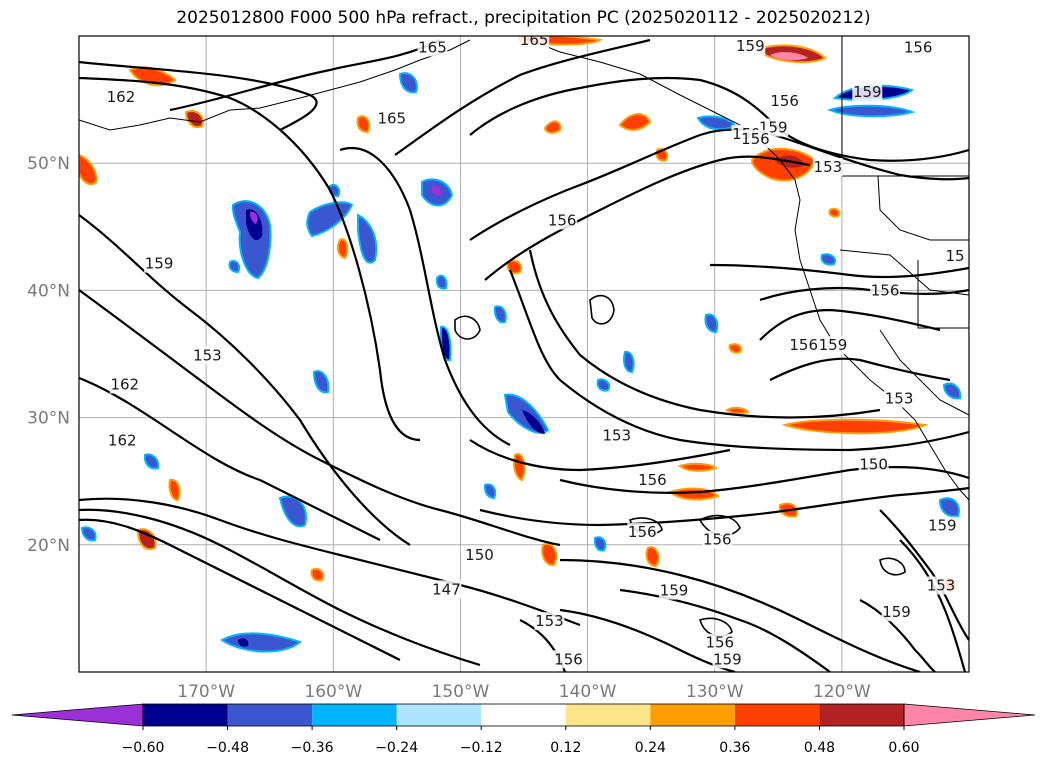  I want to click on colorbar-tick-label: −0.24, so click(396, 748).